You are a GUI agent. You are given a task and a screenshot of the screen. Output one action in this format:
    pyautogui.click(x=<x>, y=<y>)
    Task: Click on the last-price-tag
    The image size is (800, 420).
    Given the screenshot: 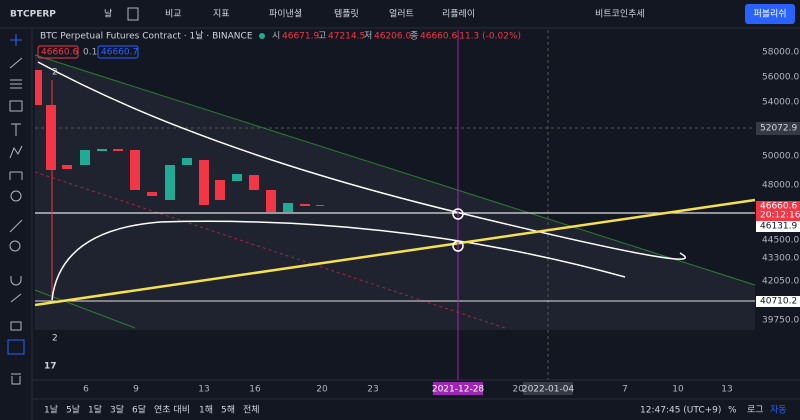 What is the action you would take?
    pyautogui.click(x=778, y=211)
    